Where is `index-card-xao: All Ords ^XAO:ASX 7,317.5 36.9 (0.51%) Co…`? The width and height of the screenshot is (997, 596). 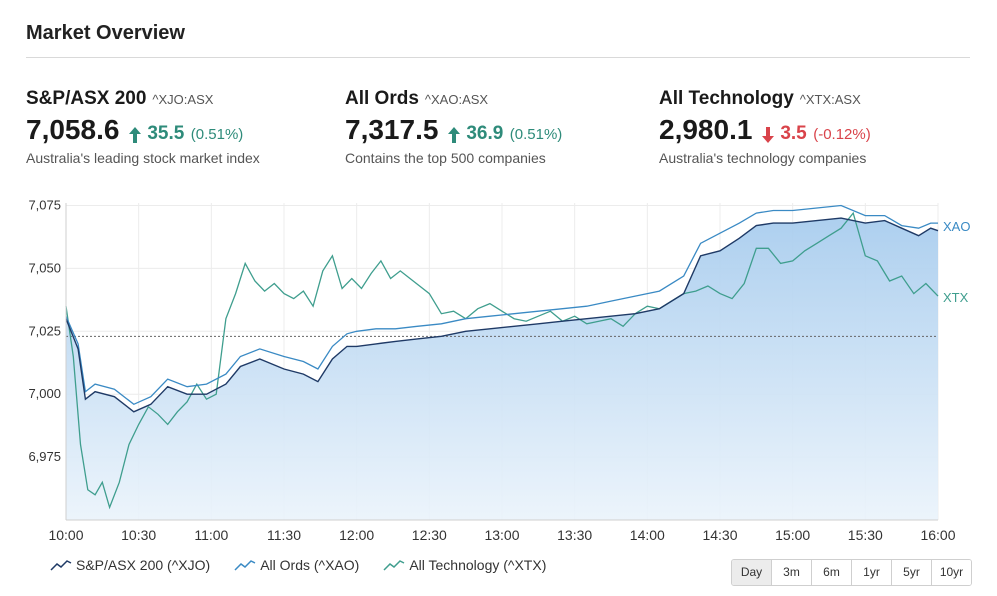 index-card-xao: All Ords ^XAO:ASX 7,317.5 36.9 (0.51%) Co… is located at coordinates (453, 127).